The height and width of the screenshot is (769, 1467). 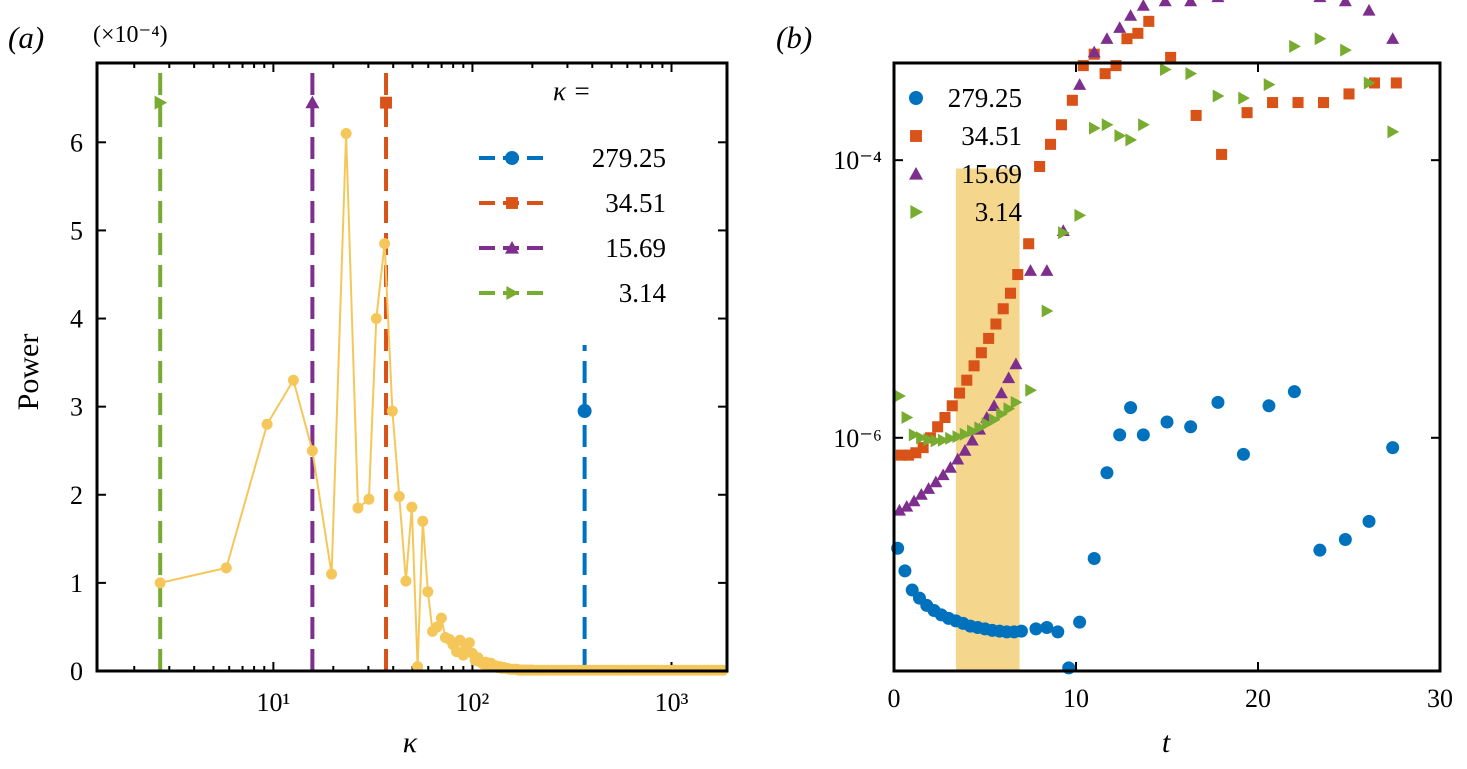 What do you see at coordinates (572, 91) in the screenshot?
I see `panel-a-legend-title: κ =` at bounding box center [572, 91].